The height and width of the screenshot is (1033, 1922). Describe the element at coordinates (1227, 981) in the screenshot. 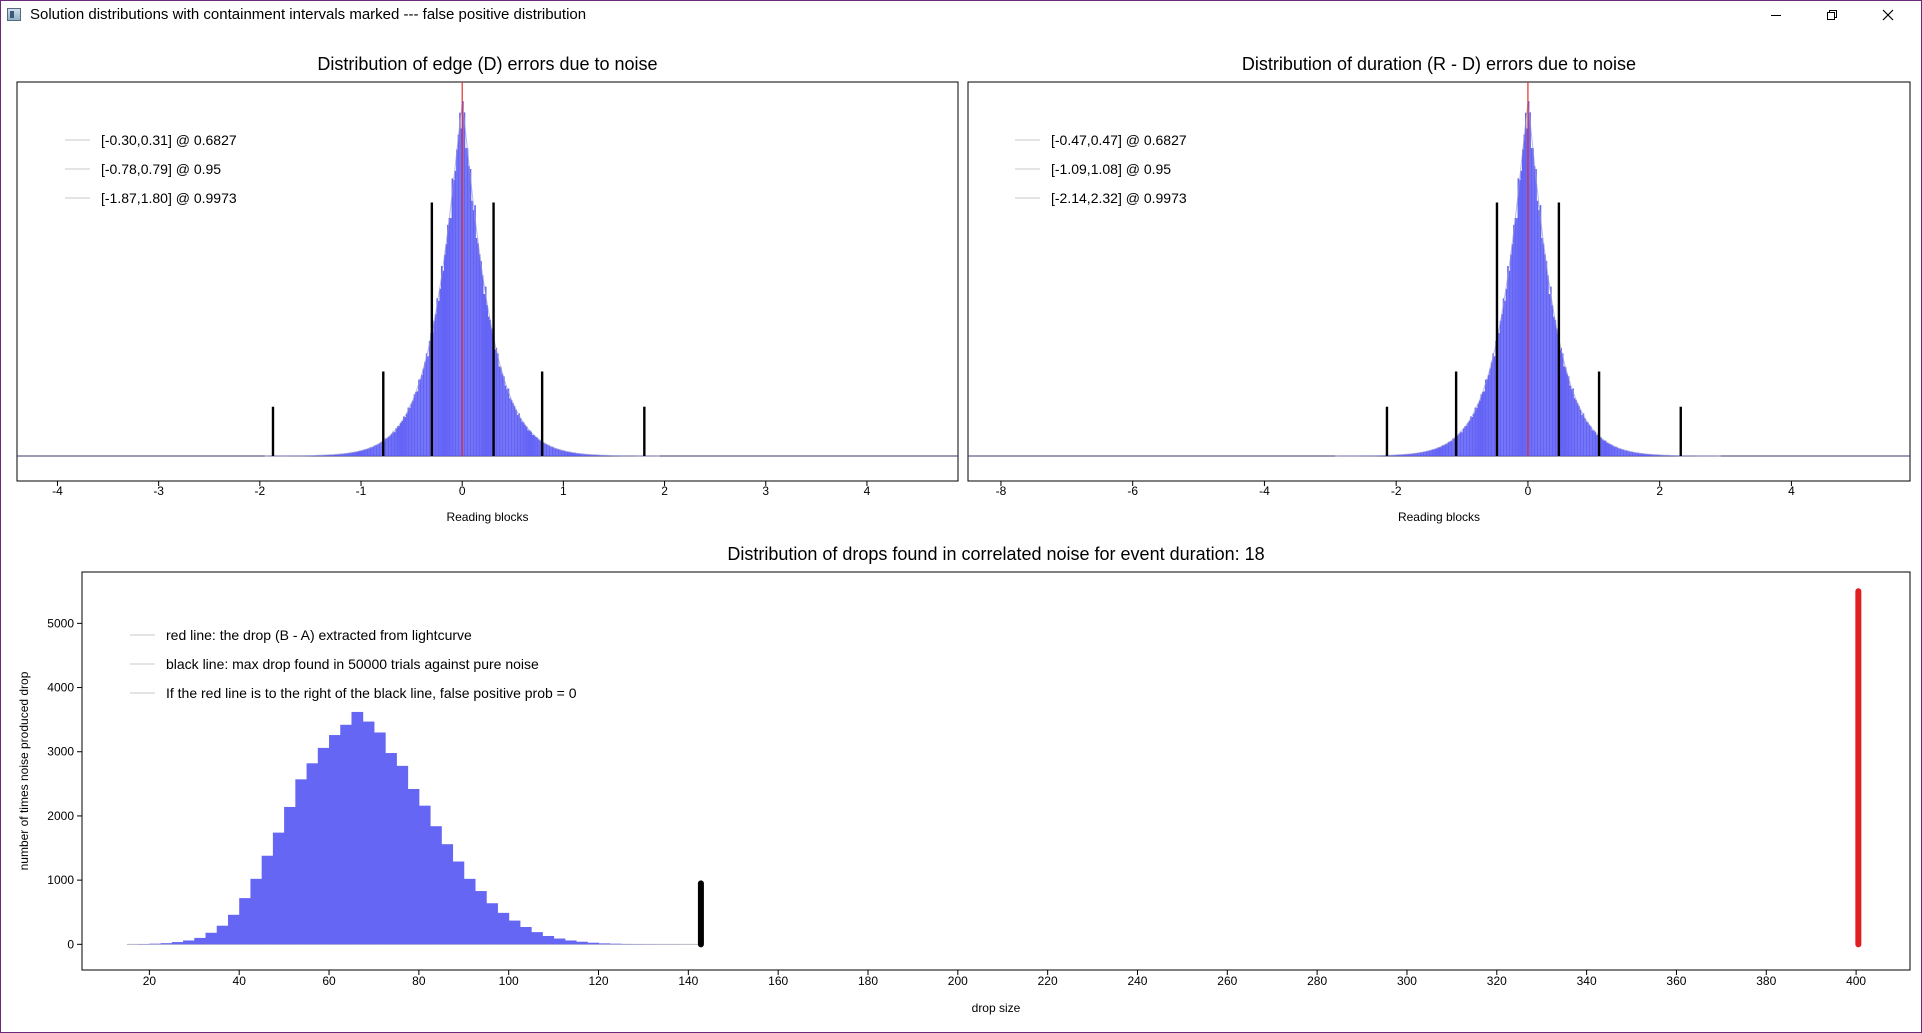

I see `x-tick-label: 260` at that location.